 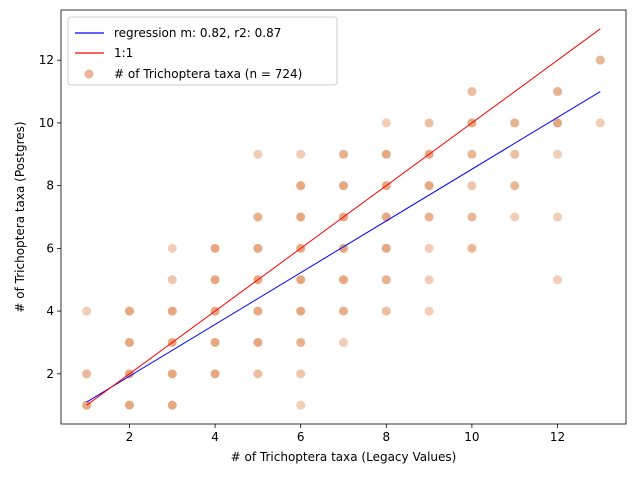 I want to click on legend-label-identity: 1:1, so click(x=123, y=53).